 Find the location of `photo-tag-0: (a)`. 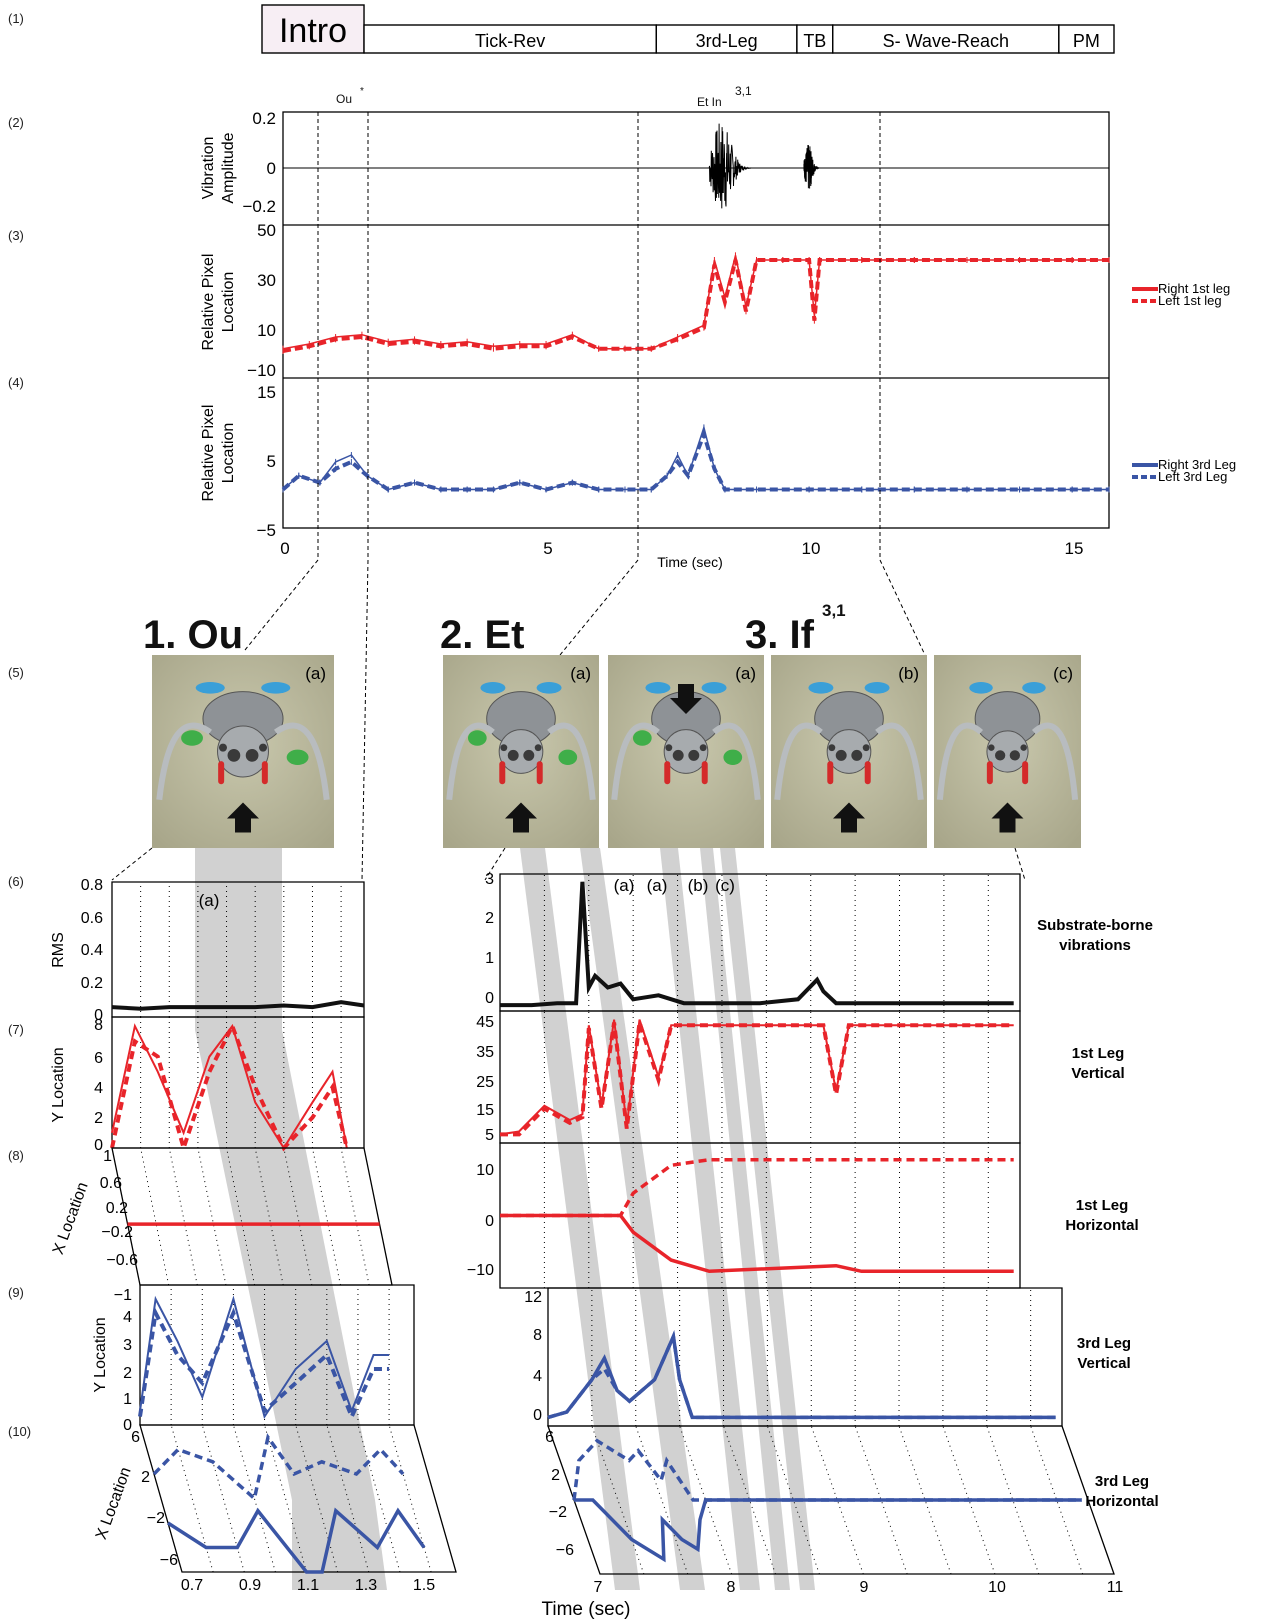

photo-tag-0: (a) is located at coordinates (315, 673).